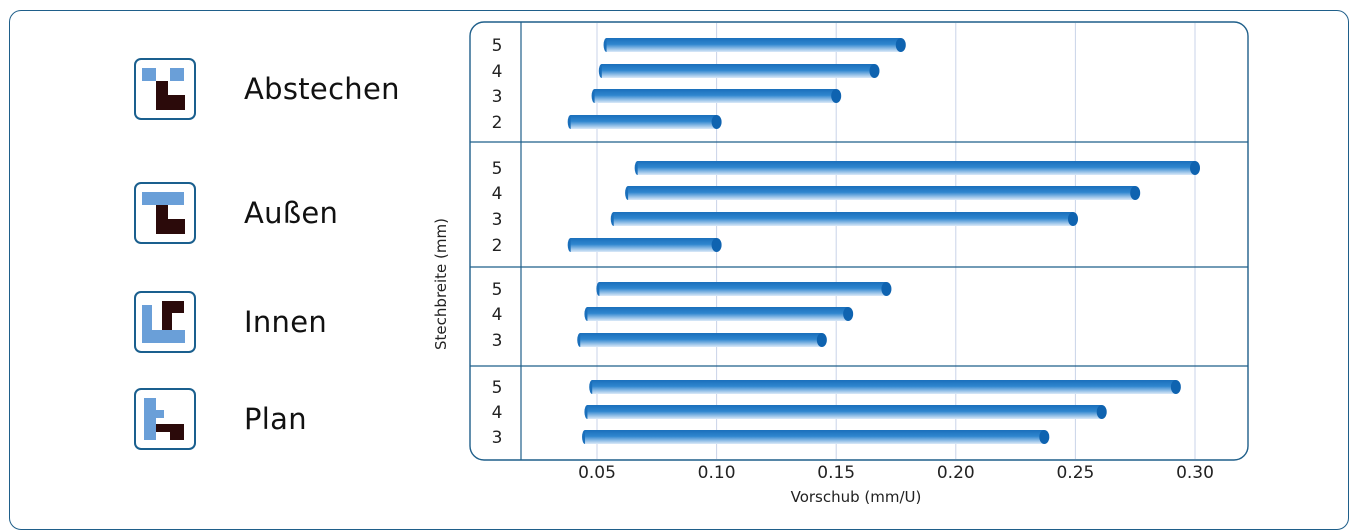 Image resolution: width=1356 pixels, height=530 pixels. What do you see at coordinates (286, 322) in the screenshot?
I see `legend-label-innen: Innen` at bounding box center [286, 322].